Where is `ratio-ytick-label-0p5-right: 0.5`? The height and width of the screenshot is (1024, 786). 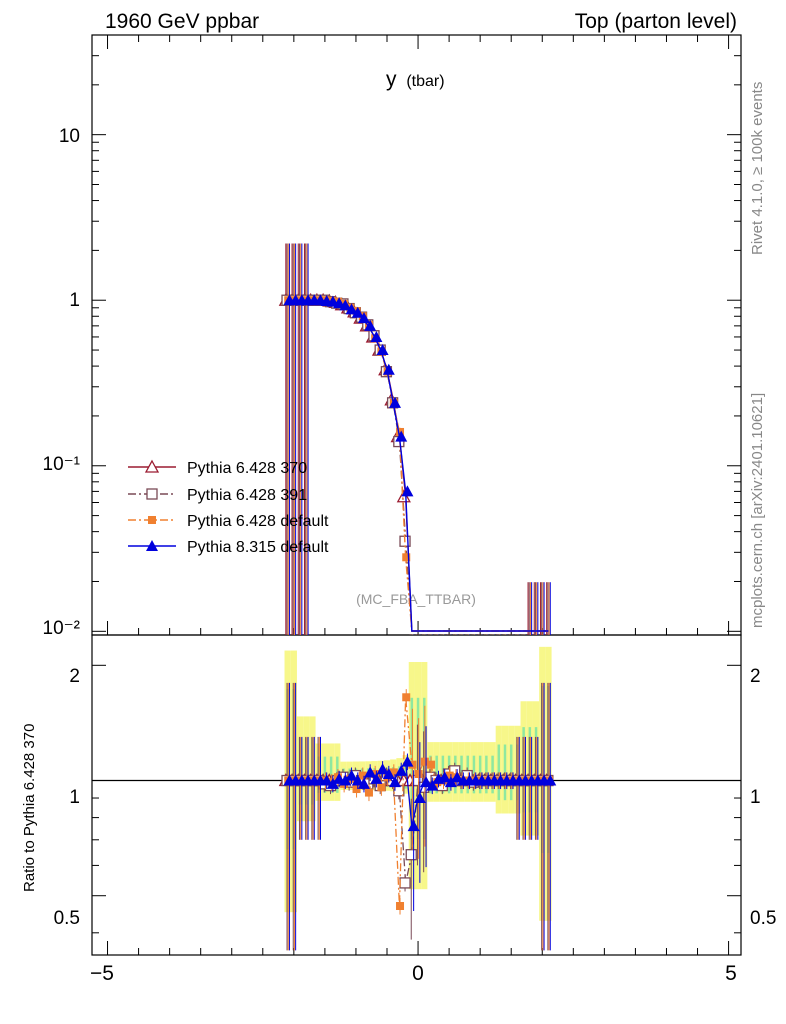
ratio-ytick-label-0p5-right: 0.5 is located at coordinates (763, 918).